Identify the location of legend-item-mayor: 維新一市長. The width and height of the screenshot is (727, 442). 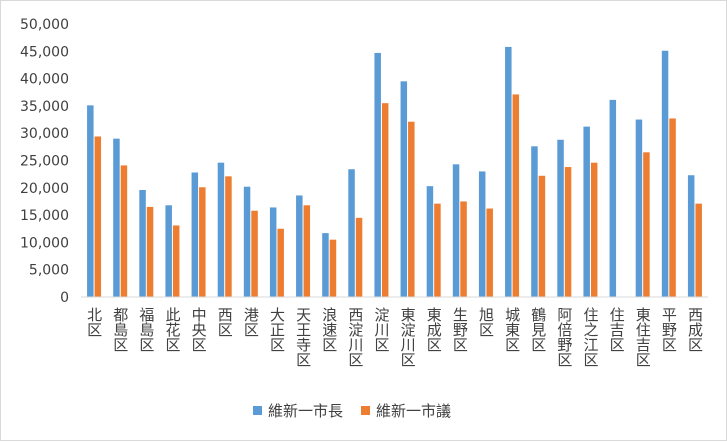
(298, 410).